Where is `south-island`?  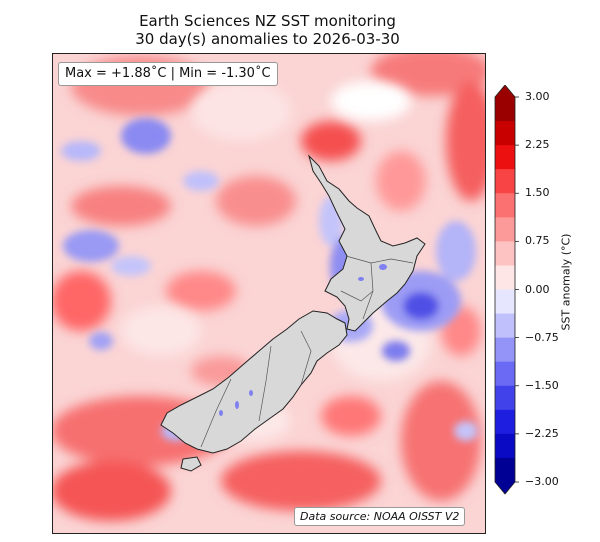
south-island is located at coordinates (254, 382).